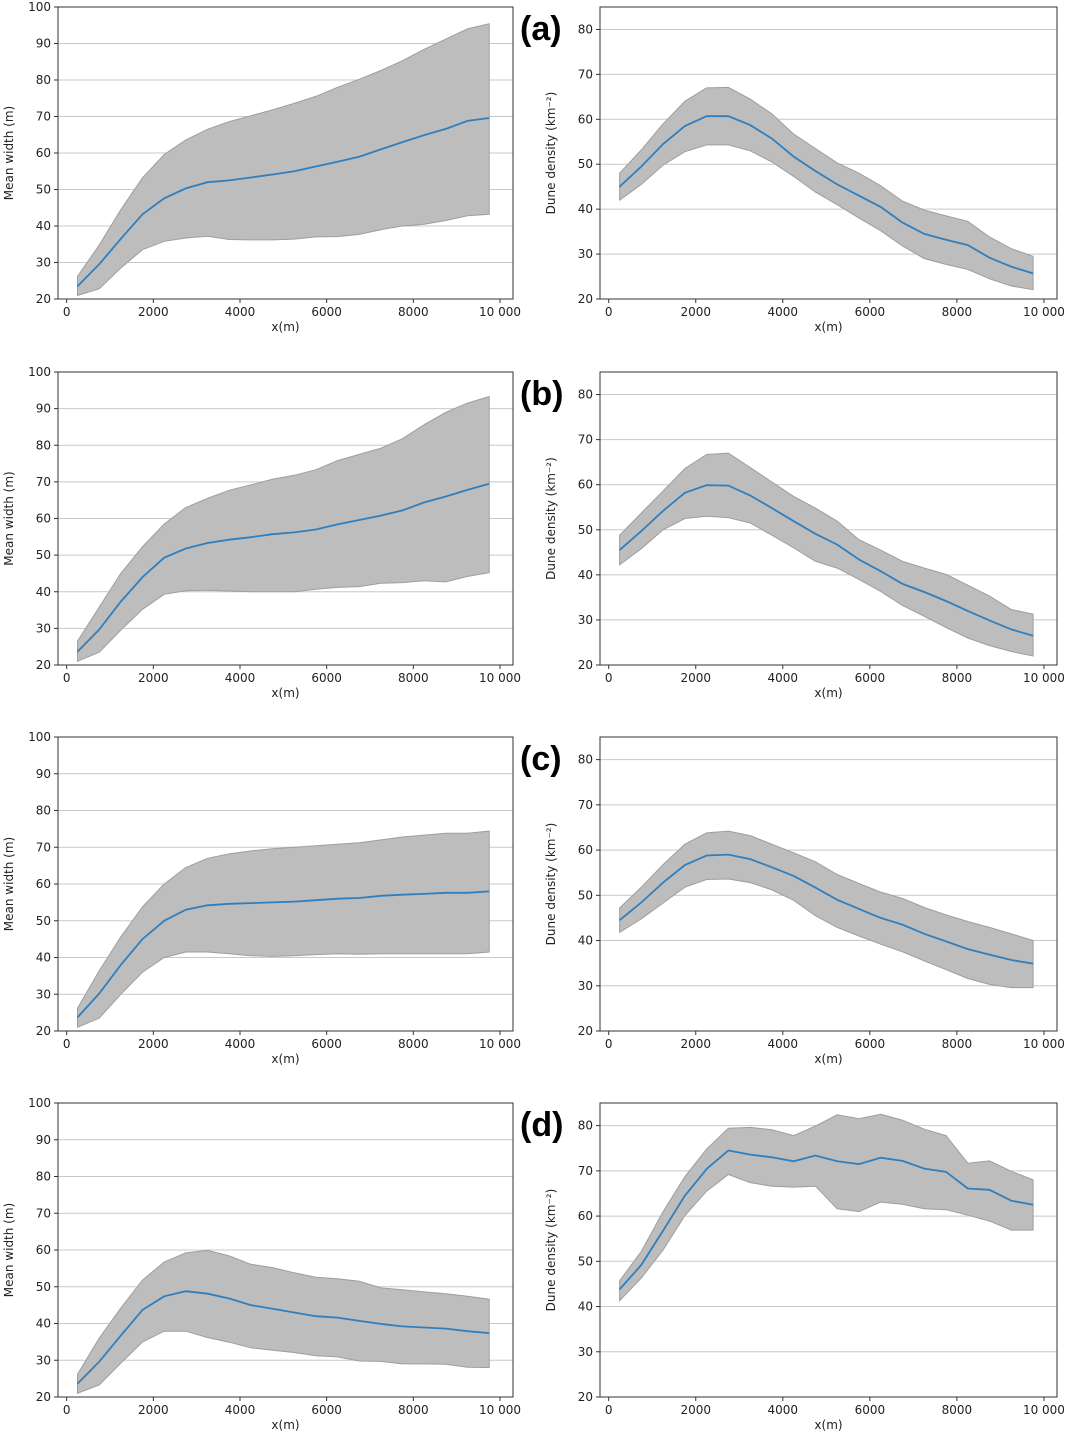 This screenshot has height=1438, width=1070. What do you see at coordinates (541, 1125) in the screenshot?
I see `panel-label: (d)` at bounding box center [541, 1125].